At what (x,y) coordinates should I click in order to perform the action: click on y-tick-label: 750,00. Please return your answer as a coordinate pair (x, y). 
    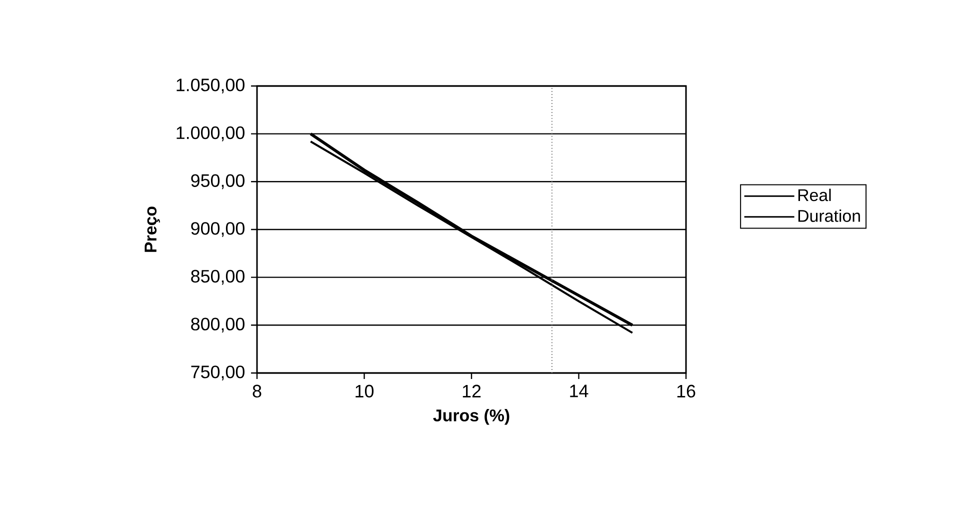
    Looking at the image, I should click on (217, 373).